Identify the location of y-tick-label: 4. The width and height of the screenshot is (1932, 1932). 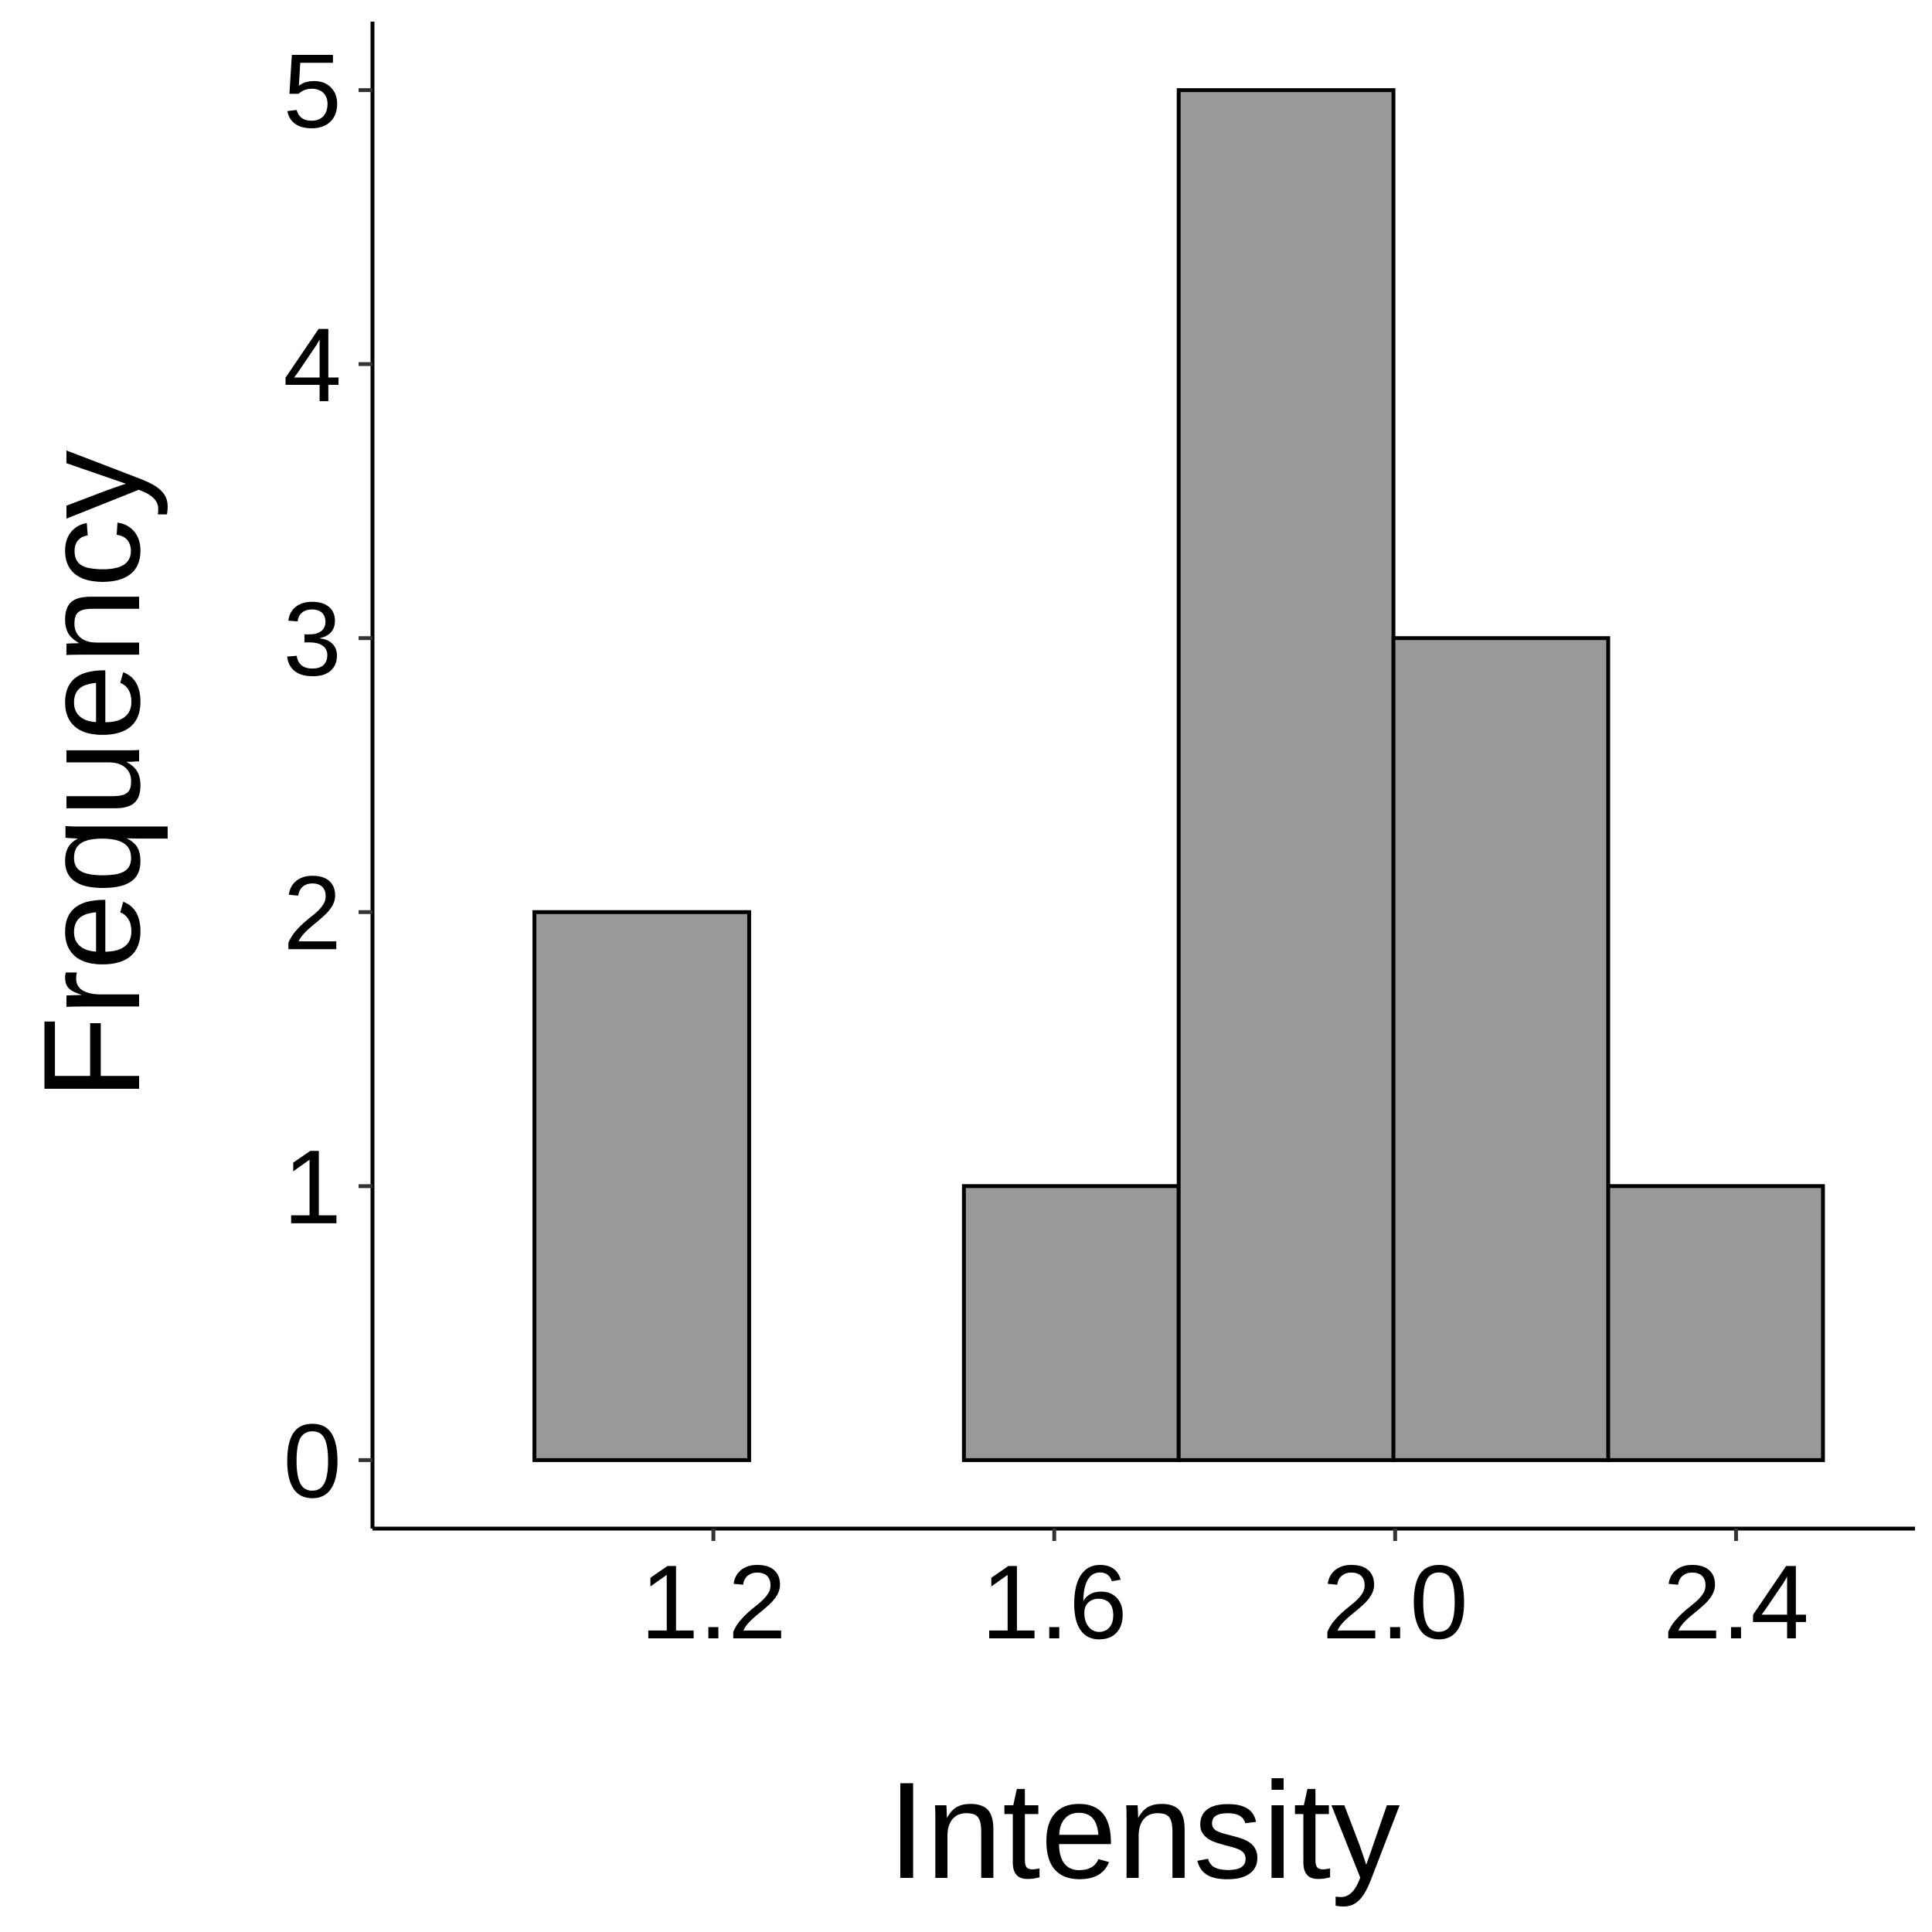
(312, 365).